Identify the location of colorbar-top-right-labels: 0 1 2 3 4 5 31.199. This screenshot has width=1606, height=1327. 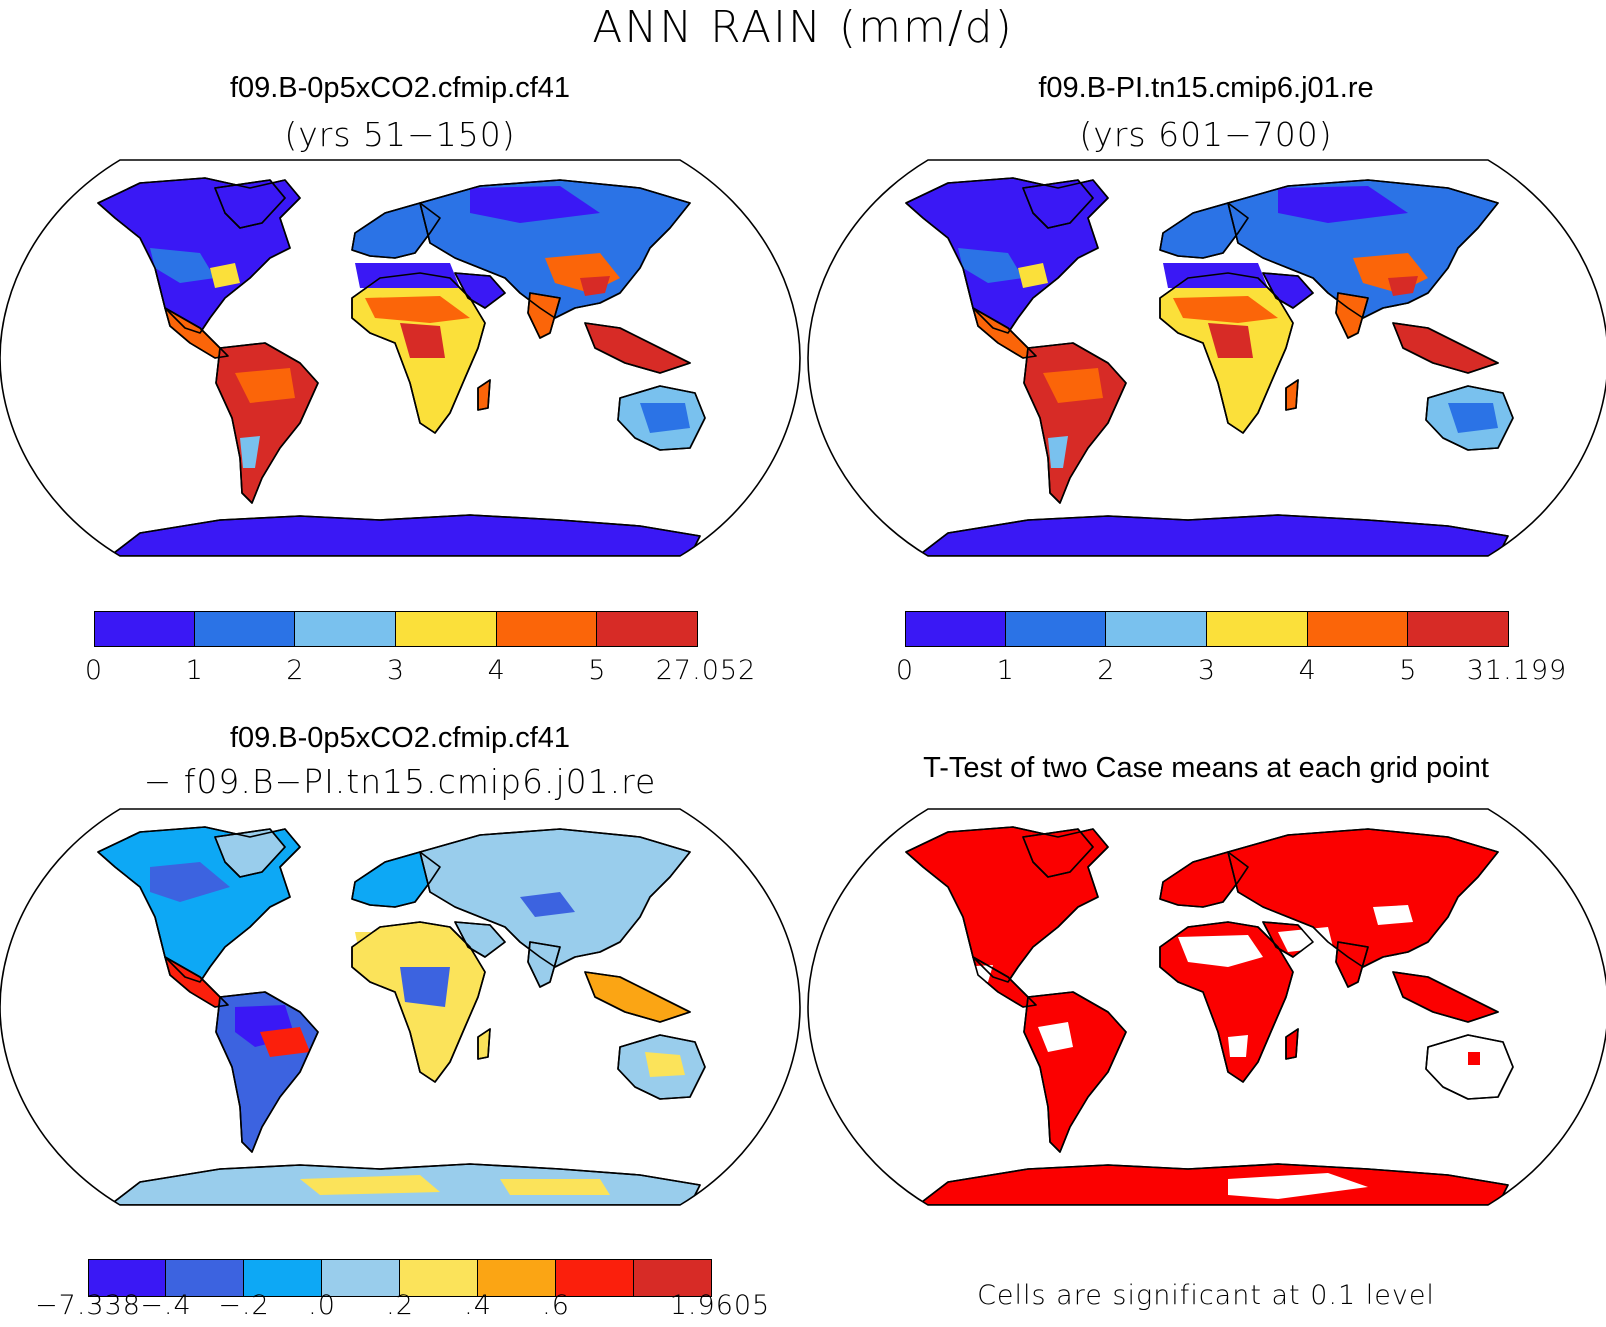
(1231, 672).